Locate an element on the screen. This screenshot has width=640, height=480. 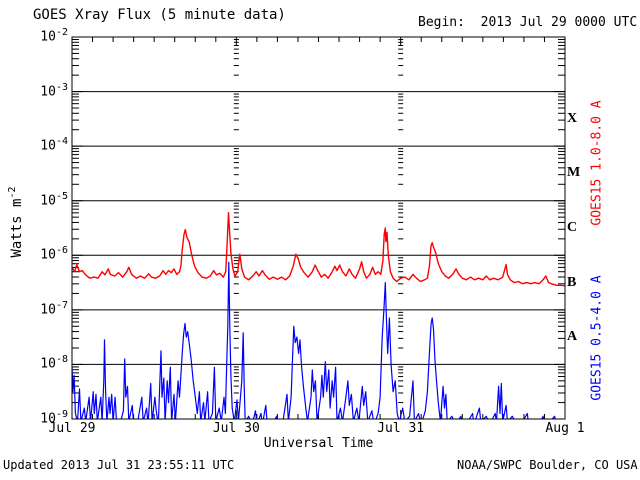
x-tick-label: Jul 29 is located at coordinates (72, 428).